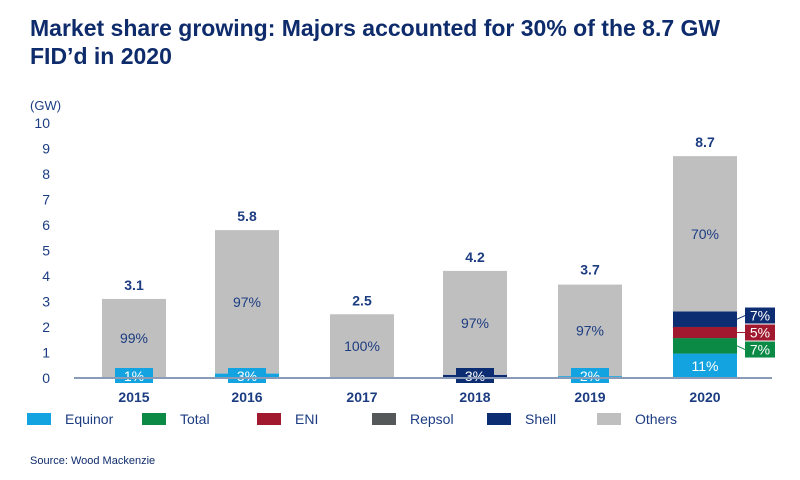 The image size is (800, 480). I want to click on data-label: 70%, so click(705, 234).